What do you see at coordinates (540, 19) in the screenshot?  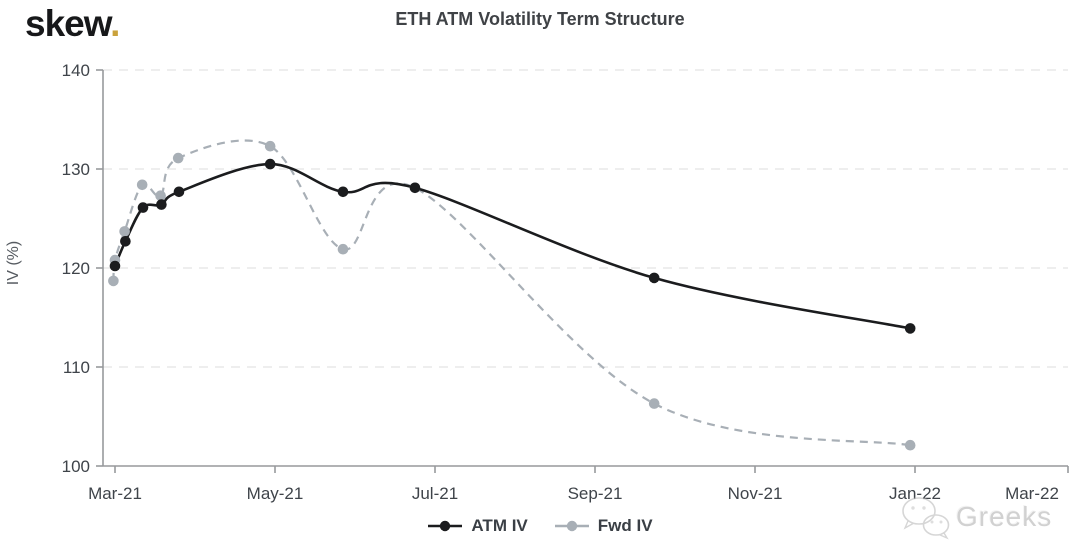 I see `chart-title: ETH ATM Volatility Term Structure` at bounding box center [540, 19].